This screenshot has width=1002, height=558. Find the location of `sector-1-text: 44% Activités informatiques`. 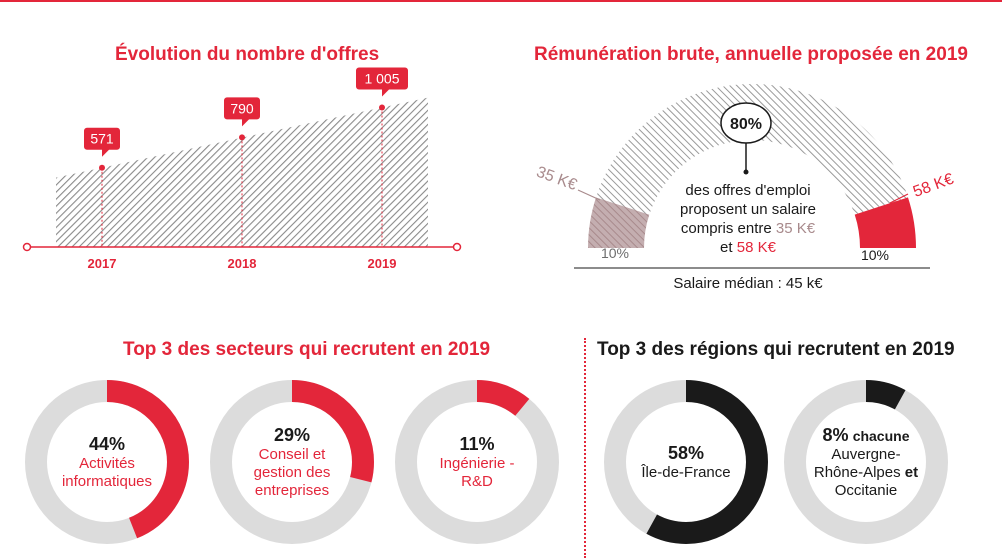

sector-1-text: 44% Activités informatiques is located at coordinates (107, 463).